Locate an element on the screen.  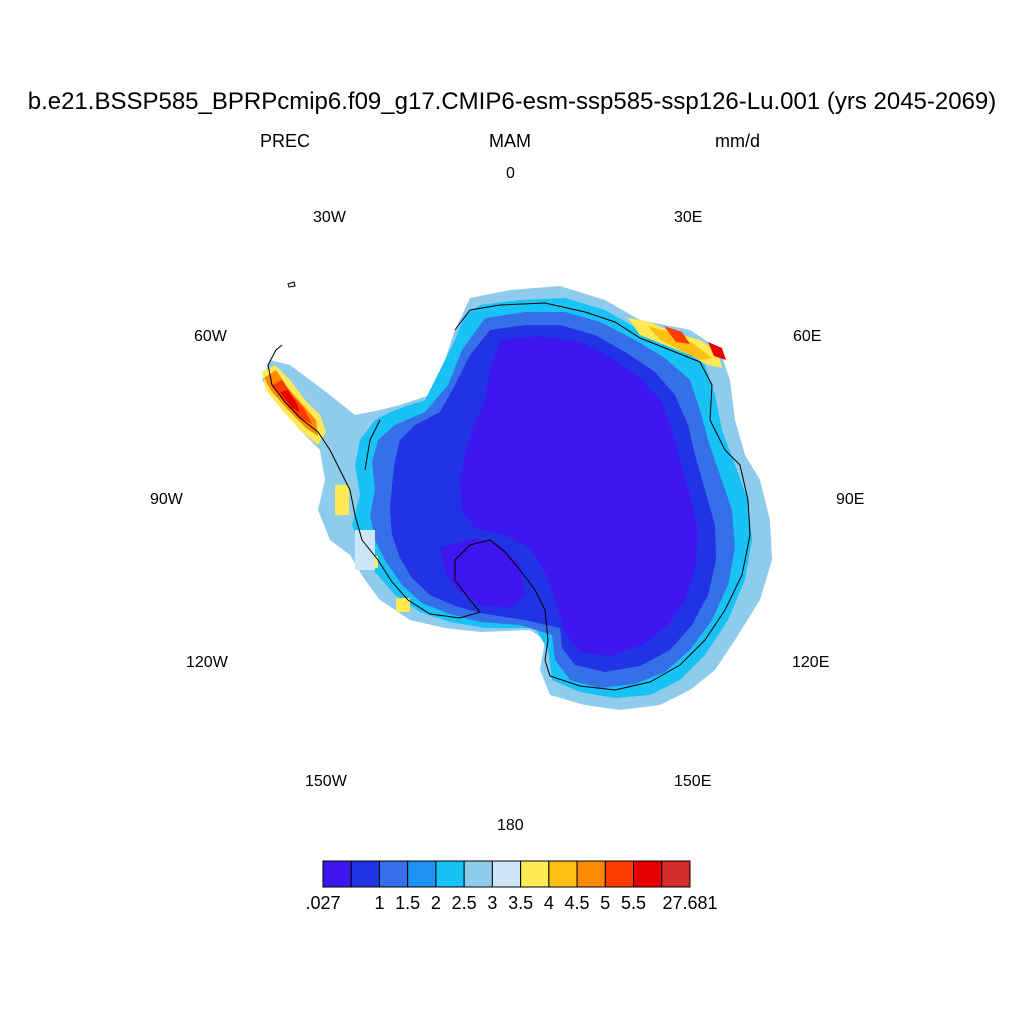
lon-label-30e: 30E is located at coordinates (688, 217).